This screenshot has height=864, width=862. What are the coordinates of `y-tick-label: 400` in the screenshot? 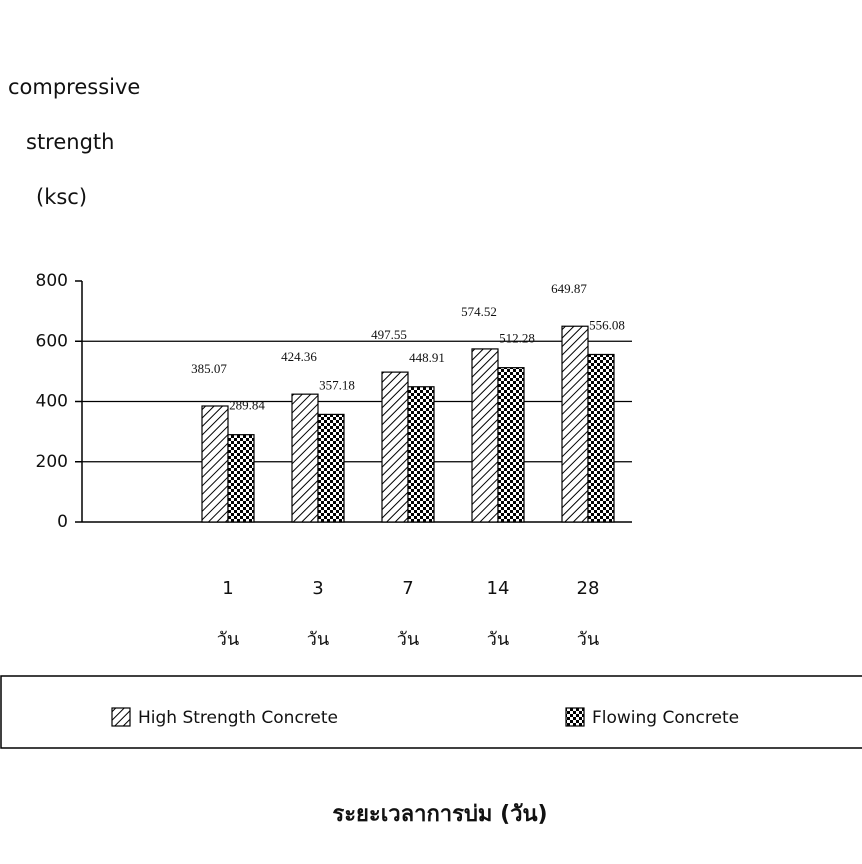 It's located at (52, 402).